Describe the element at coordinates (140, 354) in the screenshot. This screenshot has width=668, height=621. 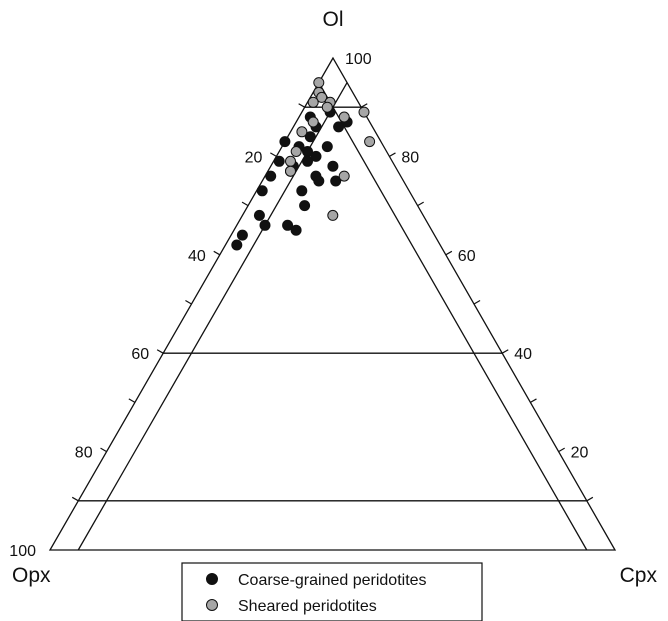
I see `tick-label-left-60: 60` at that location.